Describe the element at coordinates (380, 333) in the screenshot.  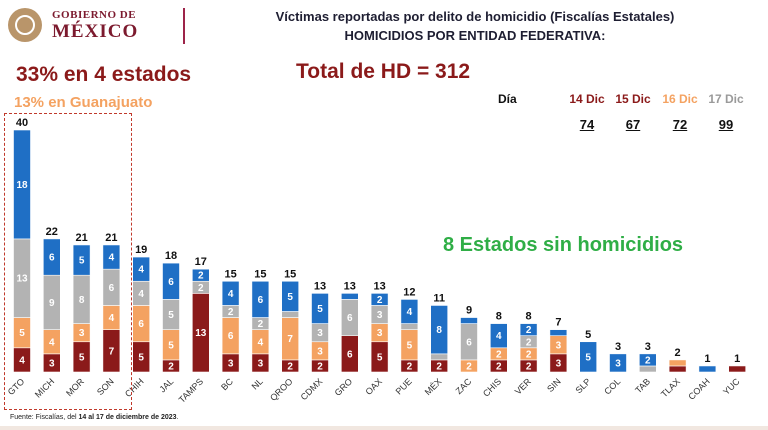
I see `segment-label-oax-1: 3` at that location.